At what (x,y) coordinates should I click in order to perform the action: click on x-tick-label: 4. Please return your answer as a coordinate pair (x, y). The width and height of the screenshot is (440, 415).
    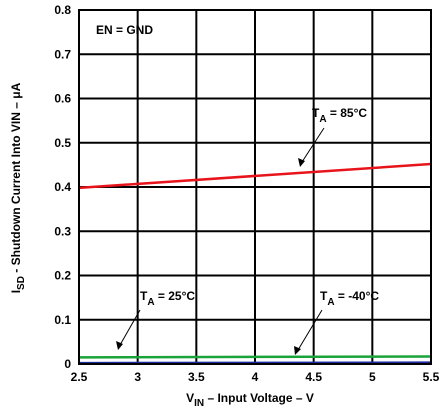
    Looking at the image, I should click on (255, 377).